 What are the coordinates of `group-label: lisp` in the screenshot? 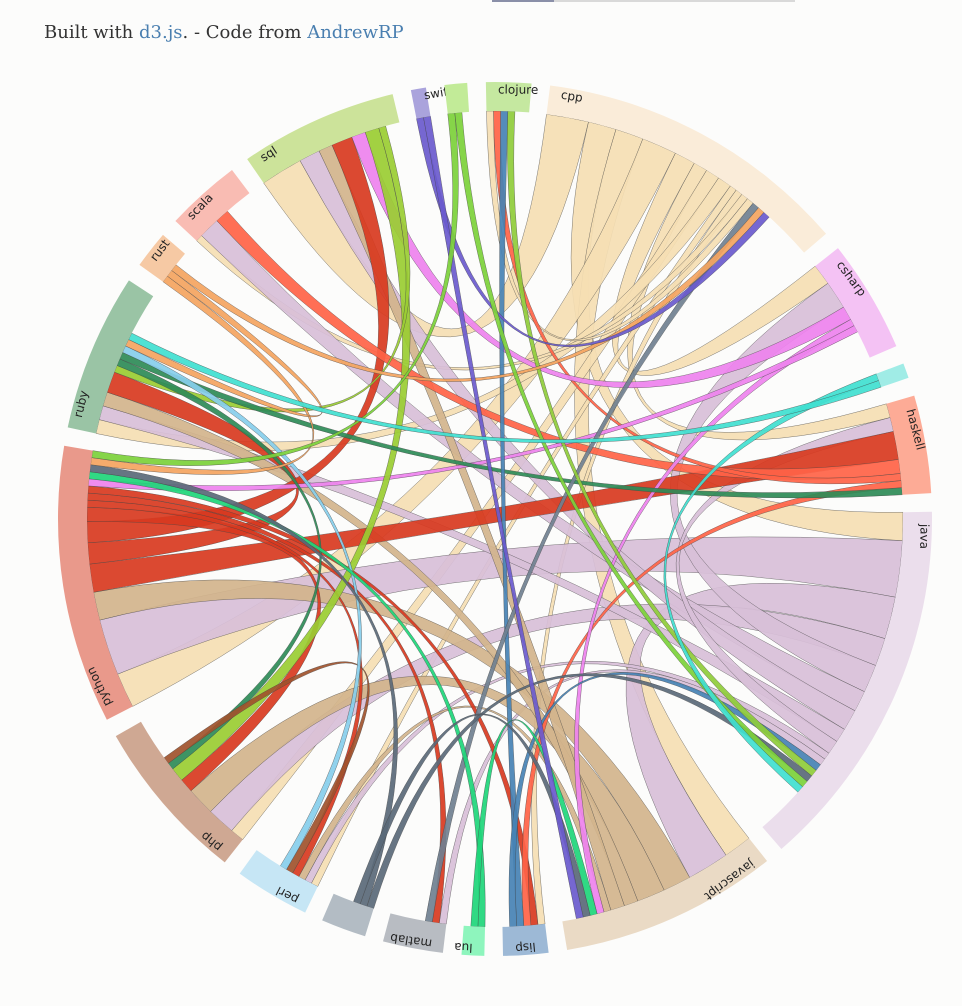 It's located at (526, 948).